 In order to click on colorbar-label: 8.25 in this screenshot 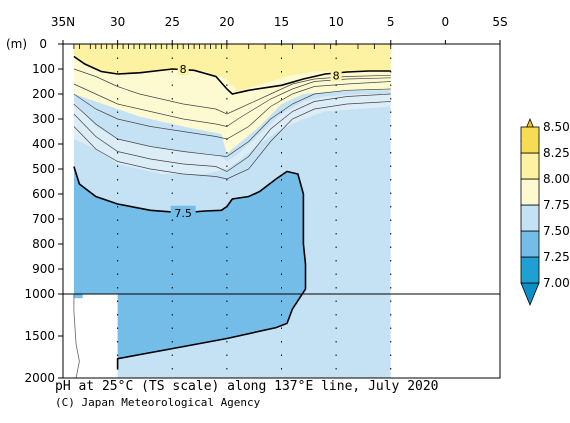, I will do `click(556, 153)`.